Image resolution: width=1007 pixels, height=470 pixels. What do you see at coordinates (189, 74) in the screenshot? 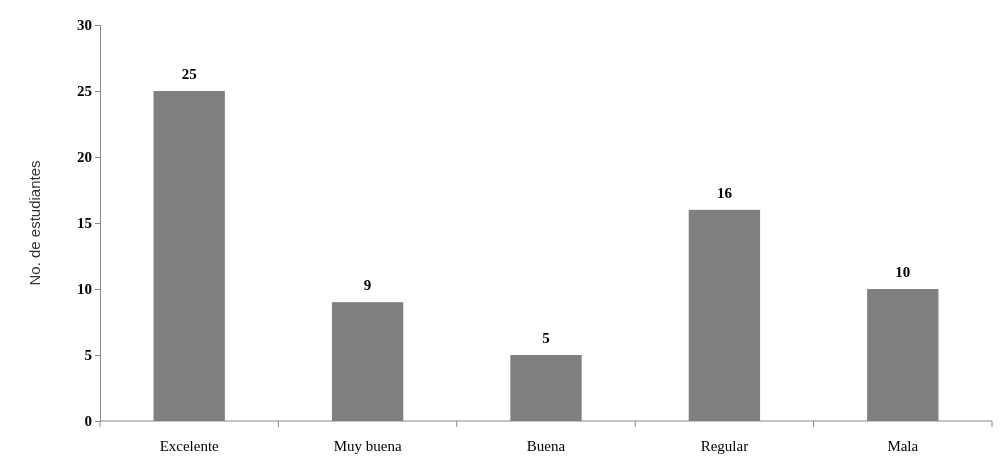
I see `data-label: 25` at bounding box center [189, 74].